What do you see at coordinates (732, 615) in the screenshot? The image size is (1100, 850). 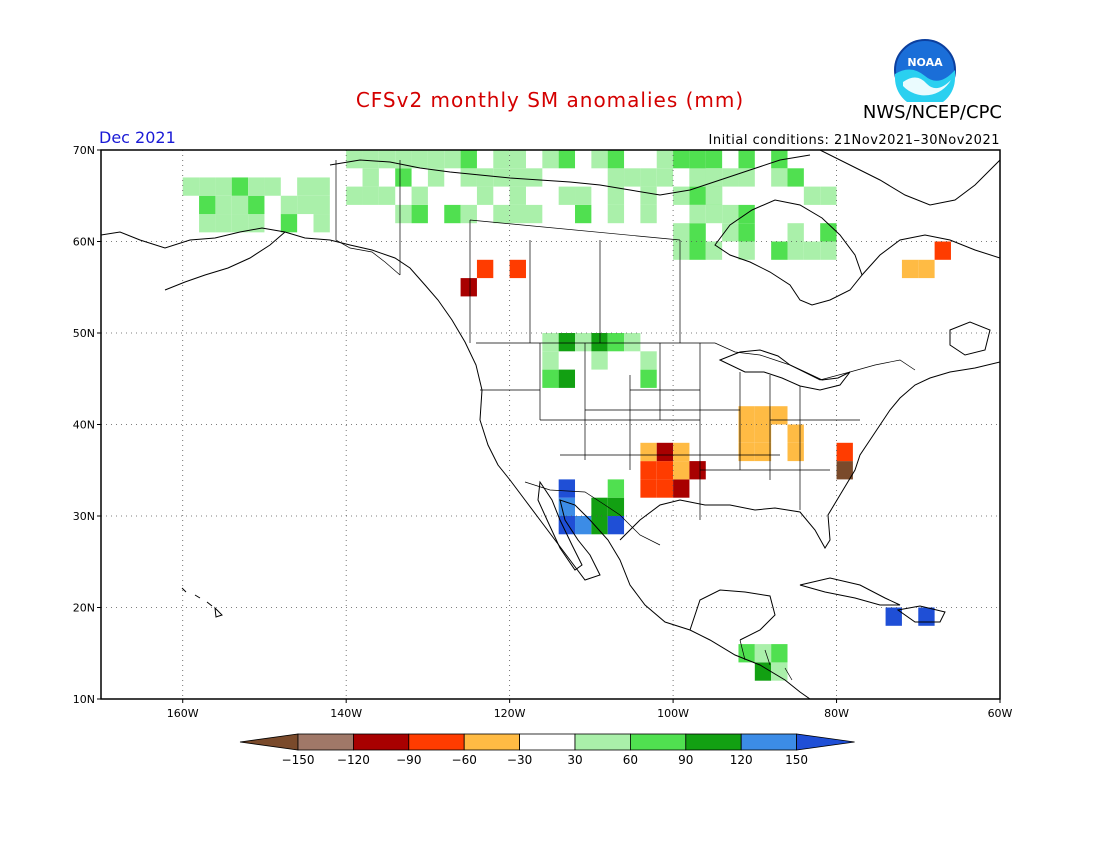 I see `yucatan` at bounding box center [732, 615].